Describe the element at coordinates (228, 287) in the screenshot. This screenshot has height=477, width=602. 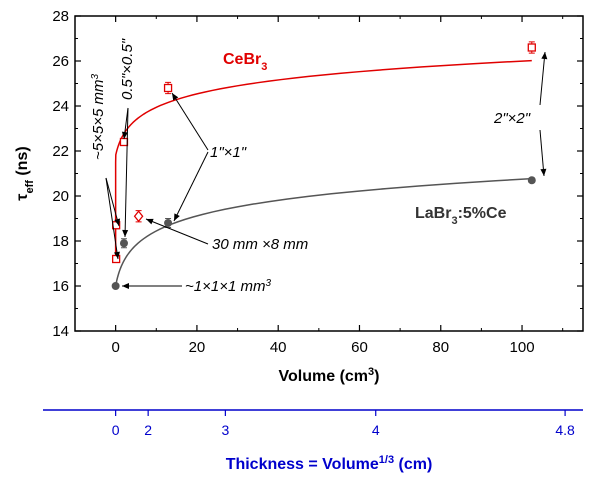
I see `annotation-1mm-cube: ~1×1×1 mm3` at that location.